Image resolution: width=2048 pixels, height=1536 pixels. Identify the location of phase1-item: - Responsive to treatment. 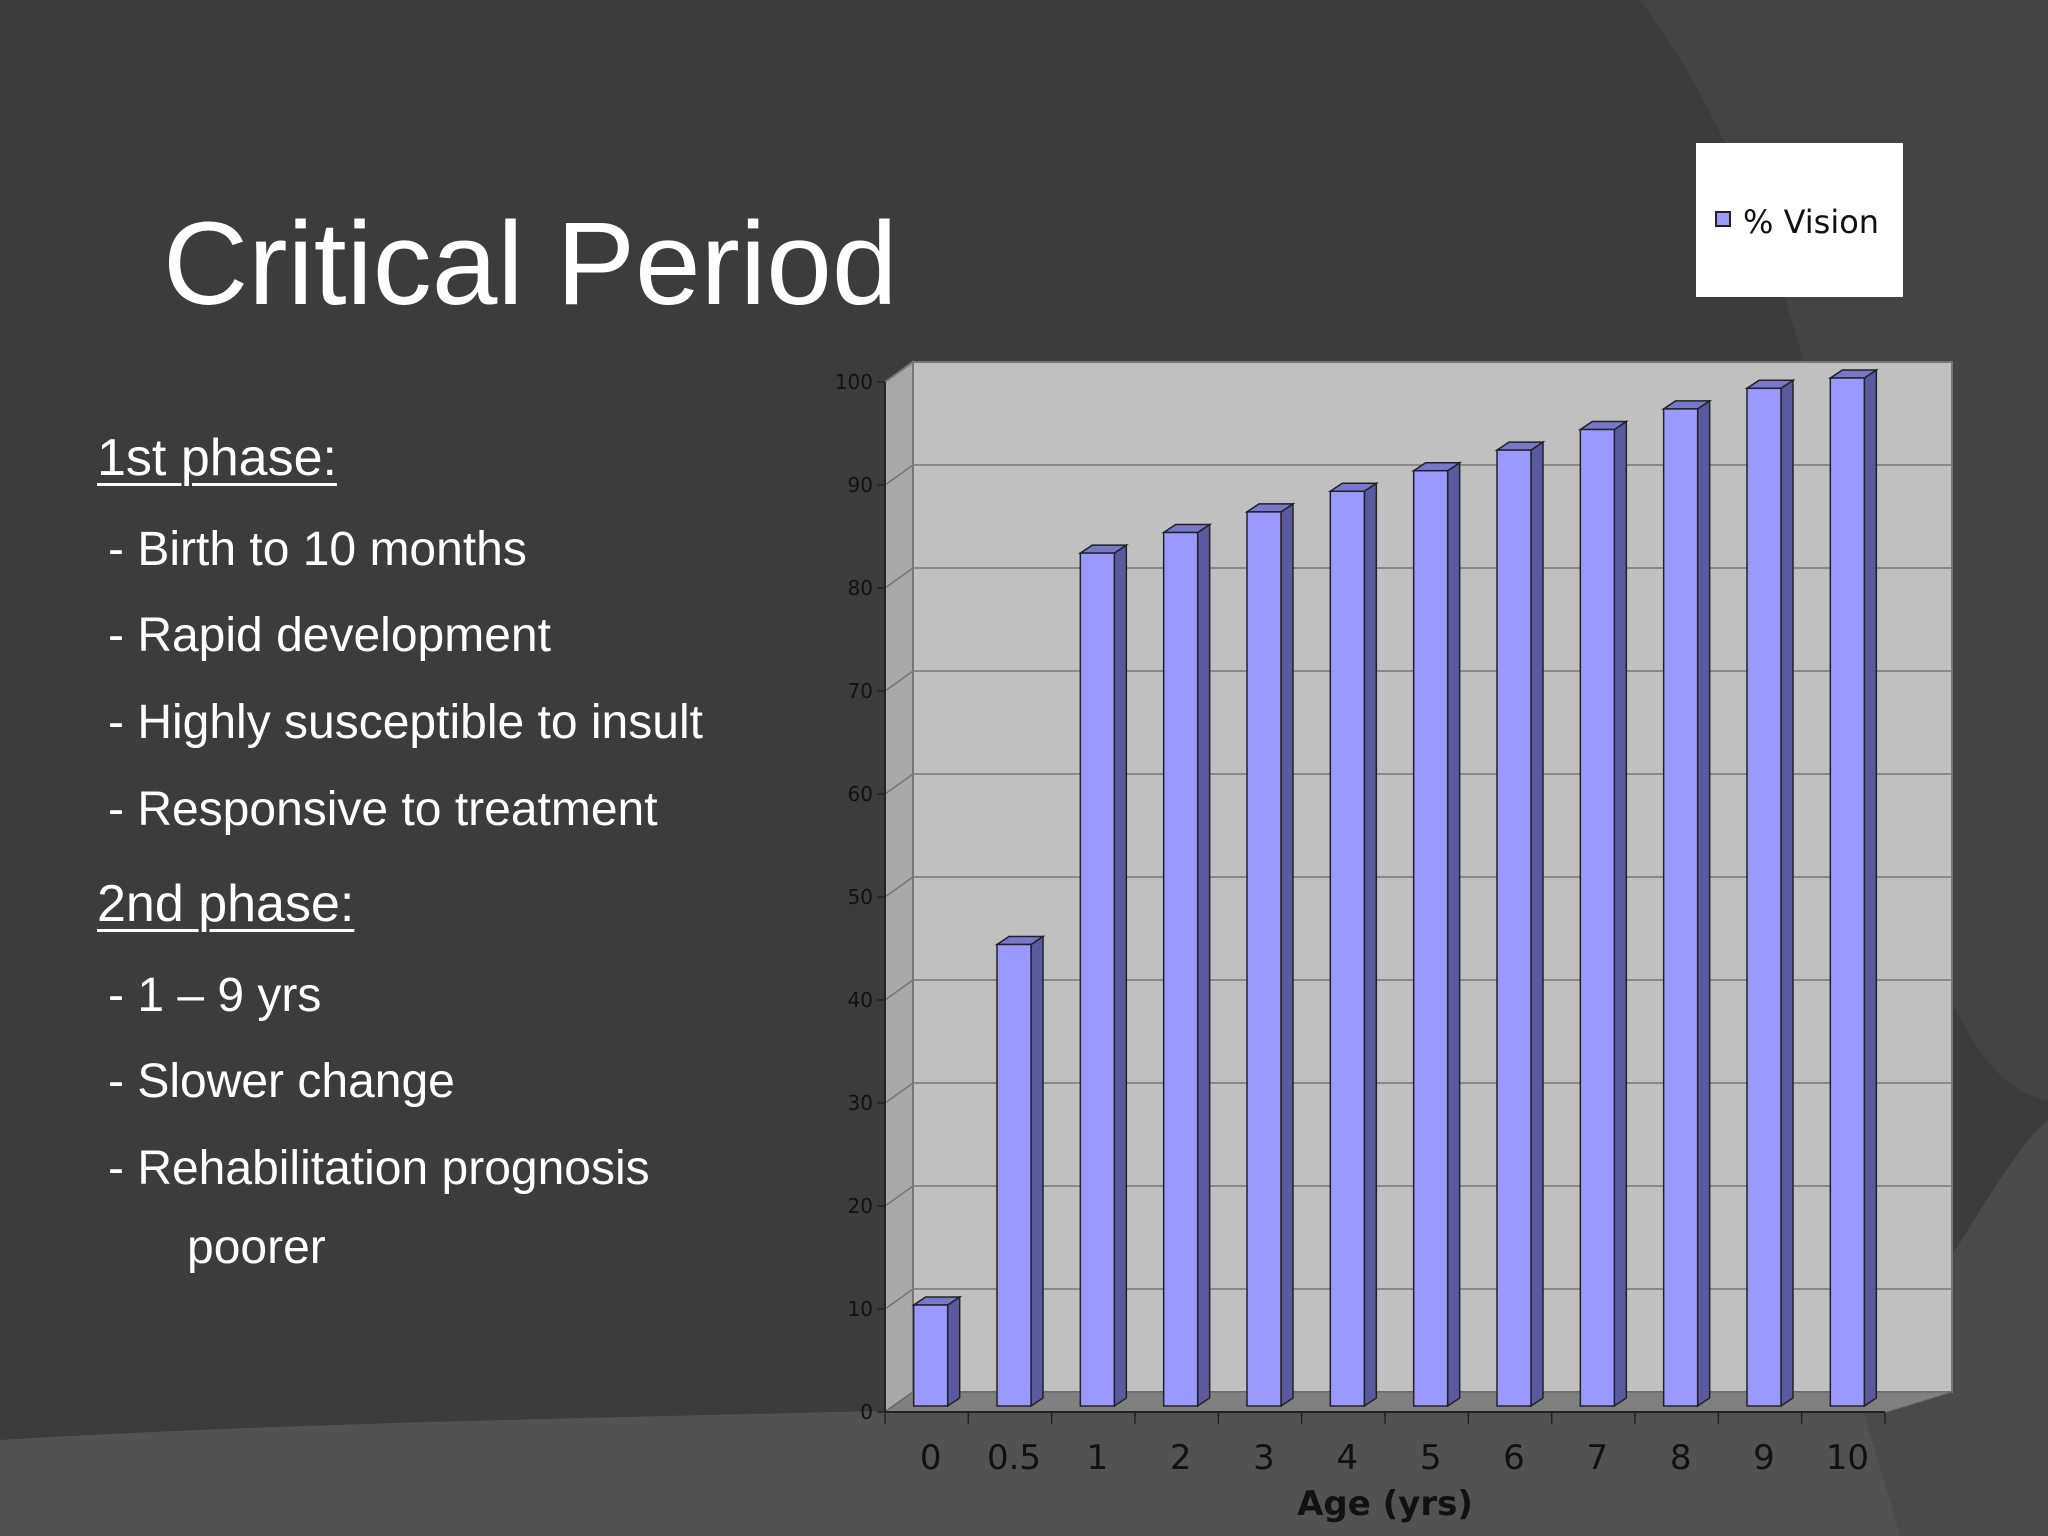
(383, 809).